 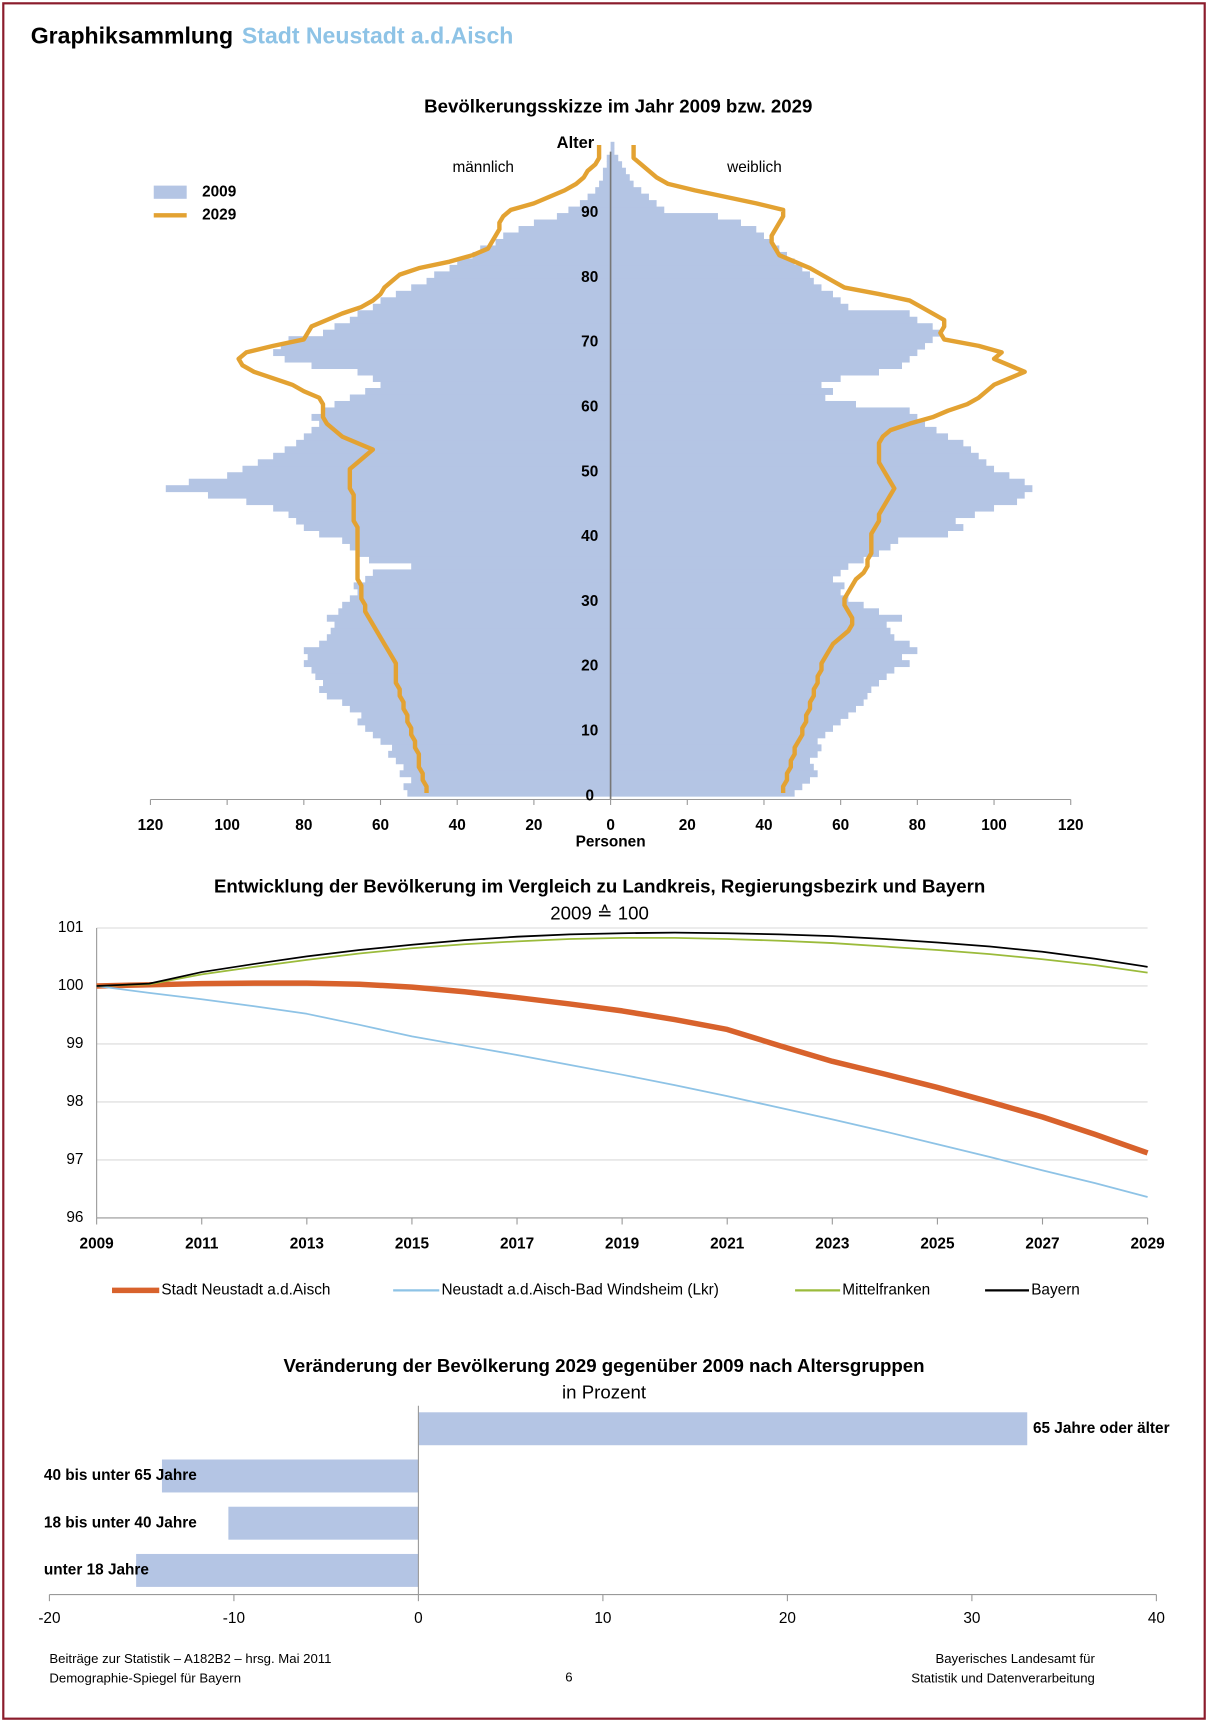 I want to click on y-axis-label: Alter, so click(x=576, y=143).